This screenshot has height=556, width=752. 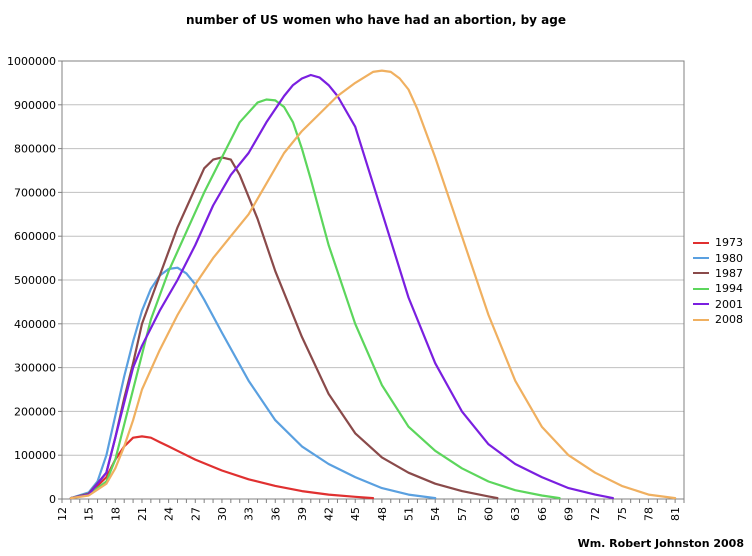 I want to click on x-tick-label: 45, so click(x=355, y=514).